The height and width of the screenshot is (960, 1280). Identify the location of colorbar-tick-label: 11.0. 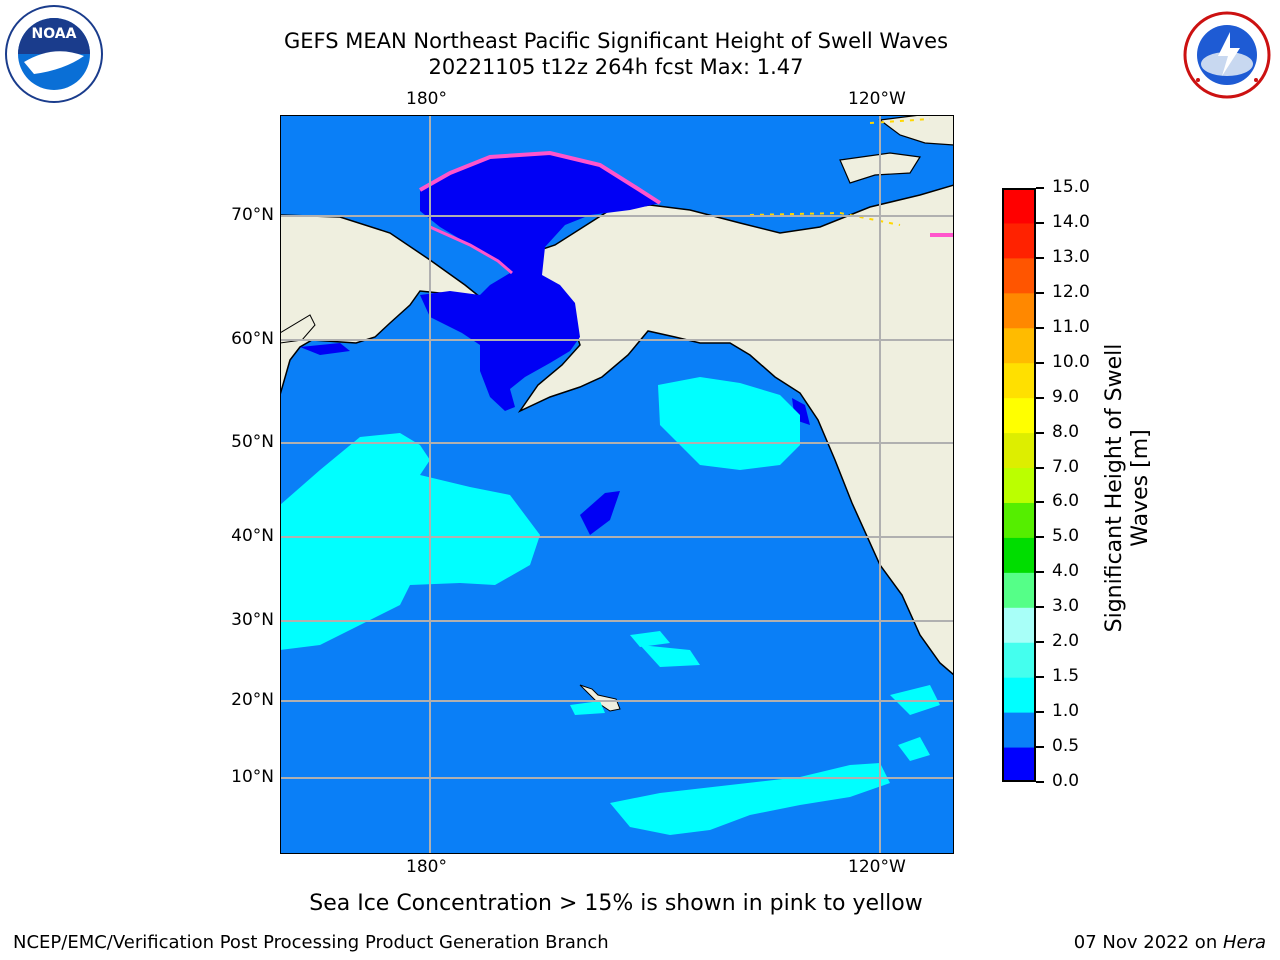
(1071, 326).